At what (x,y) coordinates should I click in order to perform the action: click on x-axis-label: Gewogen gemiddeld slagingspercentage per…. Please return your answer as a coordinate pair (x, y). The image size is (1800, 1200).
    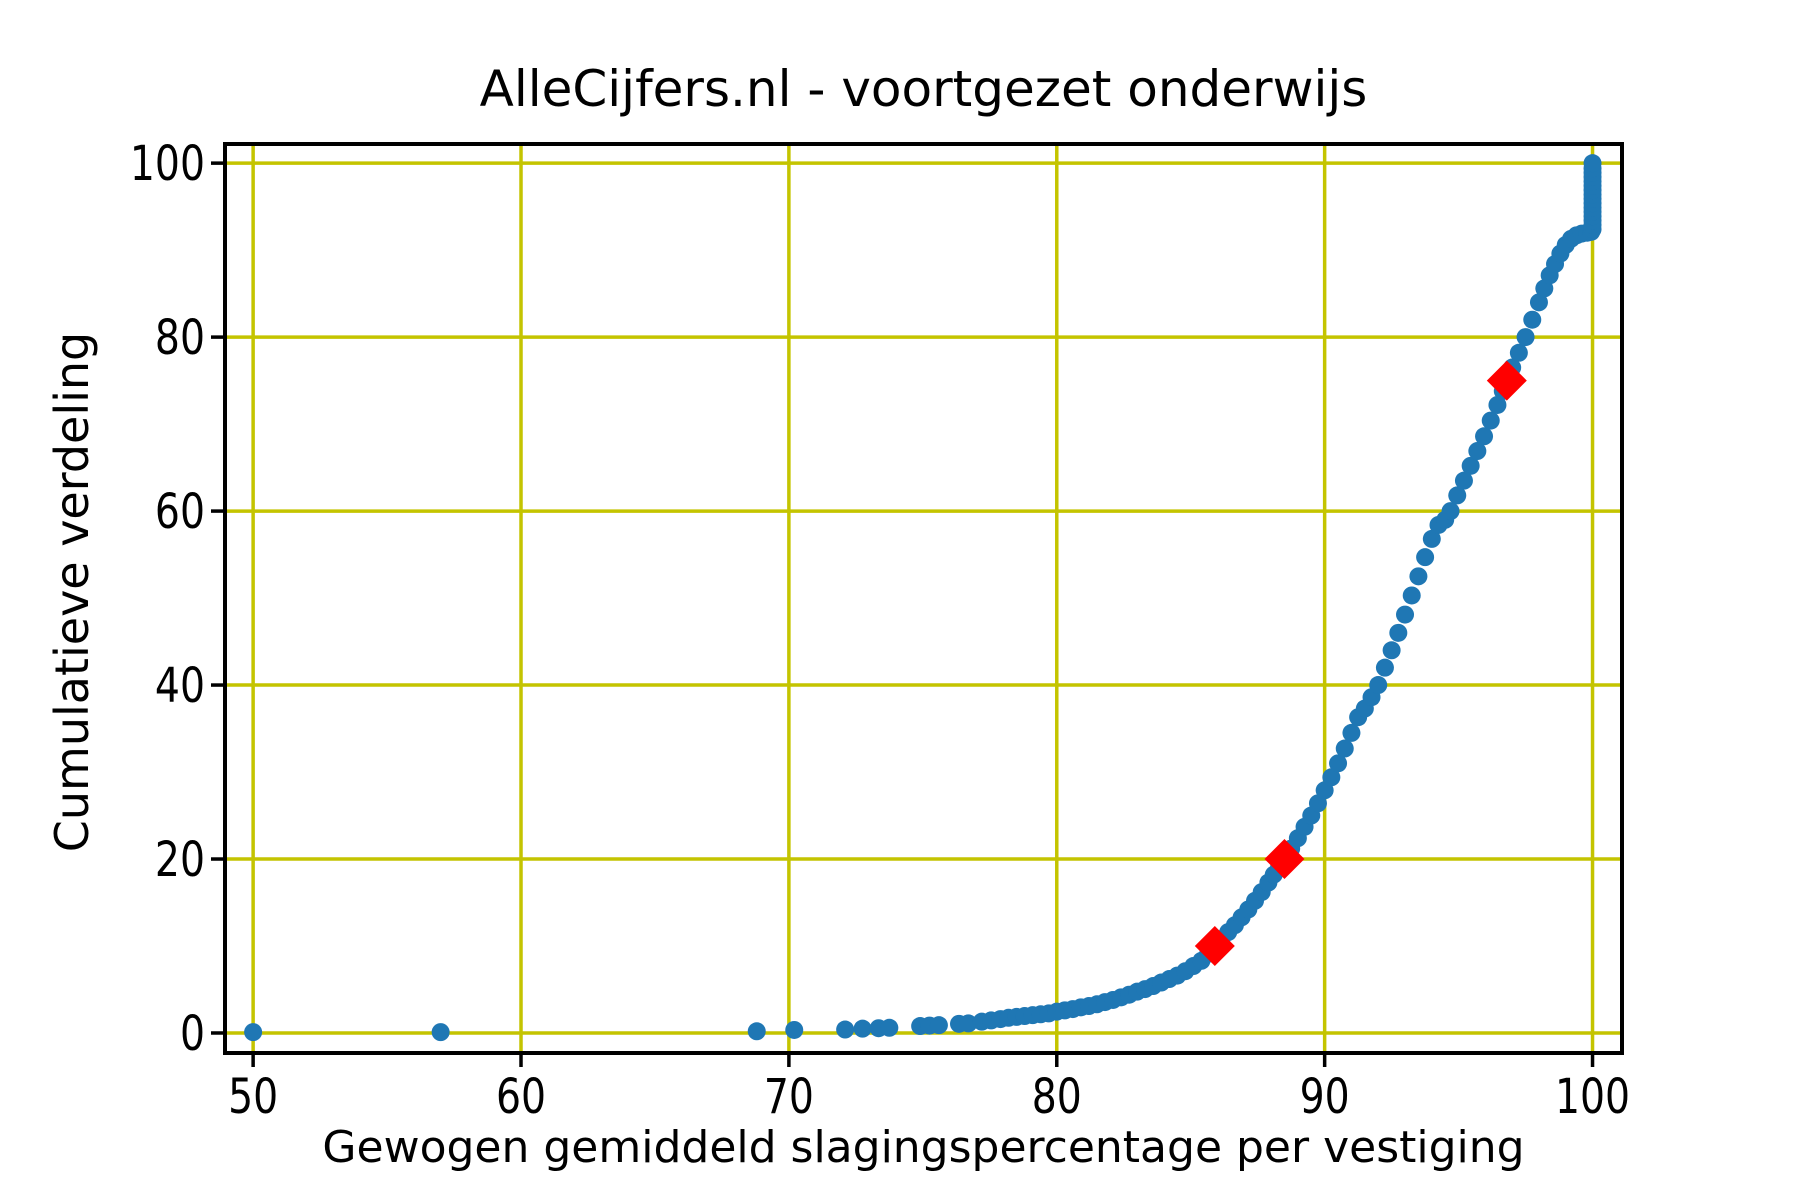
    Looking at the image, I should click on (923, 1147).